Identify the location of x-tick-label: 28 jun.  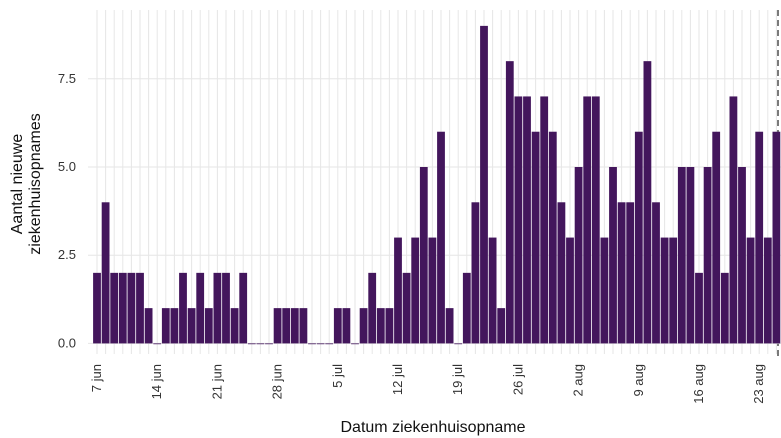
(277, 381).